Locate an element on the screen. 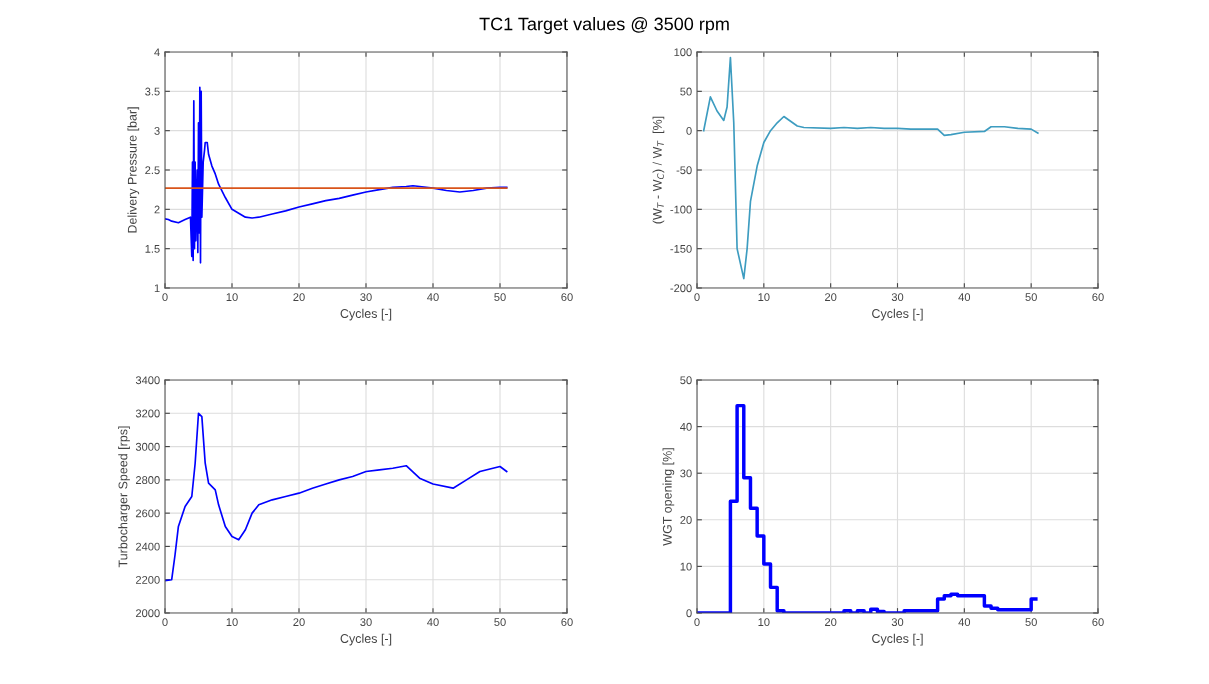 The image size is (1209, 684). y-tick-label: 2400 is located at coordinates (147, 546).